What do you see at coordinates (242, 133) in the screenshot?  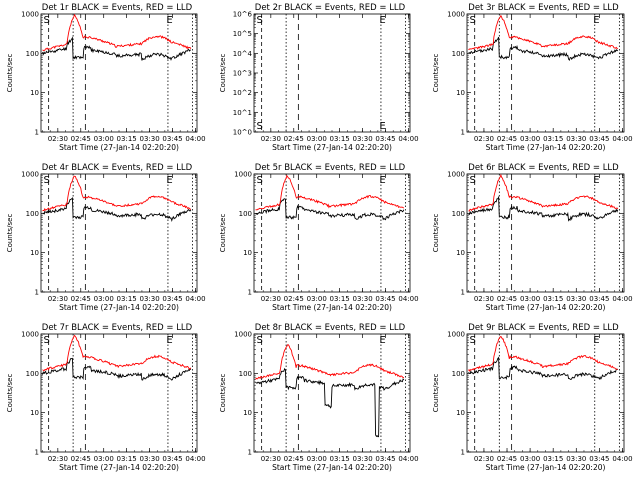 I see `y-tick-label: 10^0` at bounding box center [242, 133].